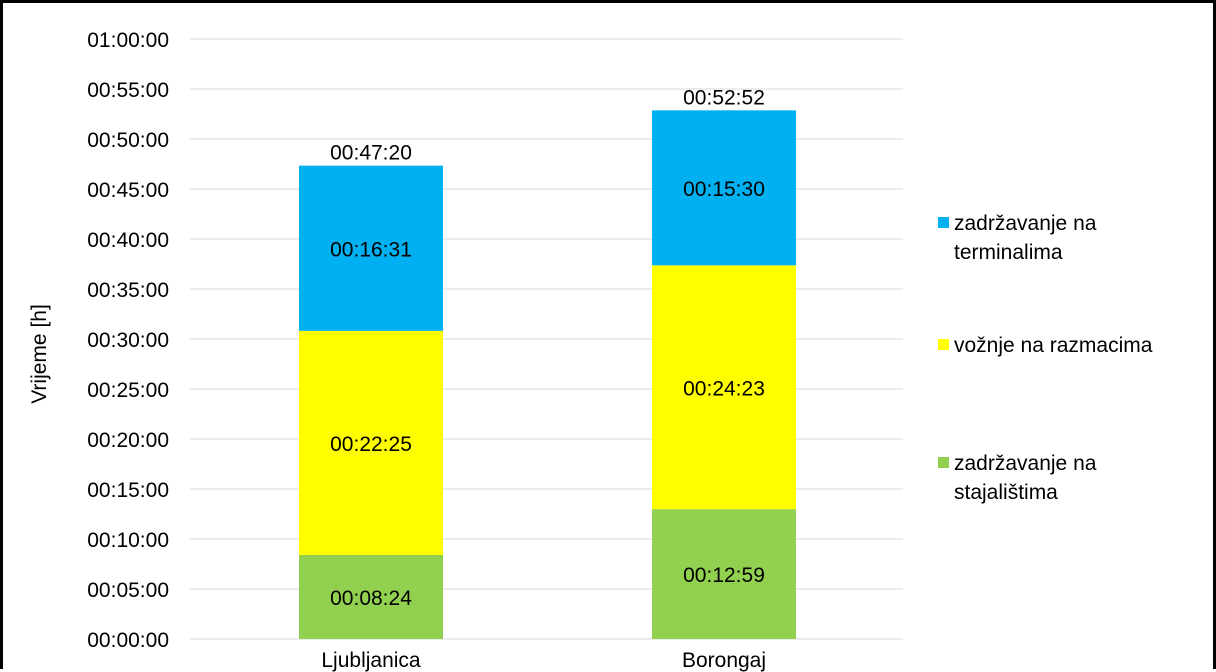  What do you see at coordinates (128, 290) in the screenshot?
I see `y-tick-label: 00:35:00` at bounding box center [128, 290].